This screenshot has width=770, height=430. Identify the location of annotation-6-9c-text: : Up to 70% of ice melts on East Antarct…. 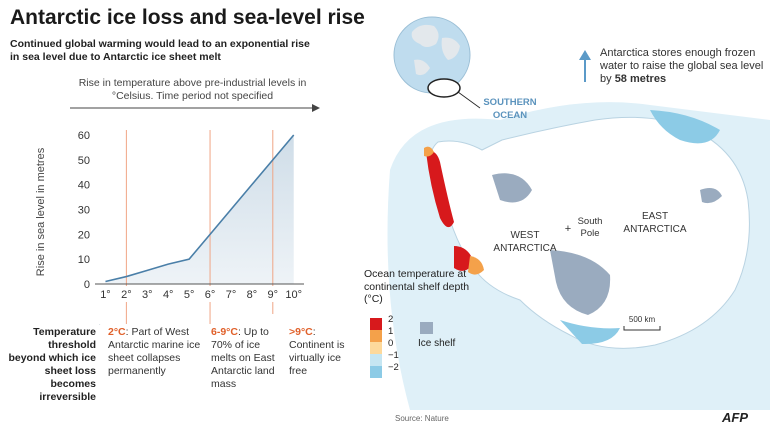
(243, 358).